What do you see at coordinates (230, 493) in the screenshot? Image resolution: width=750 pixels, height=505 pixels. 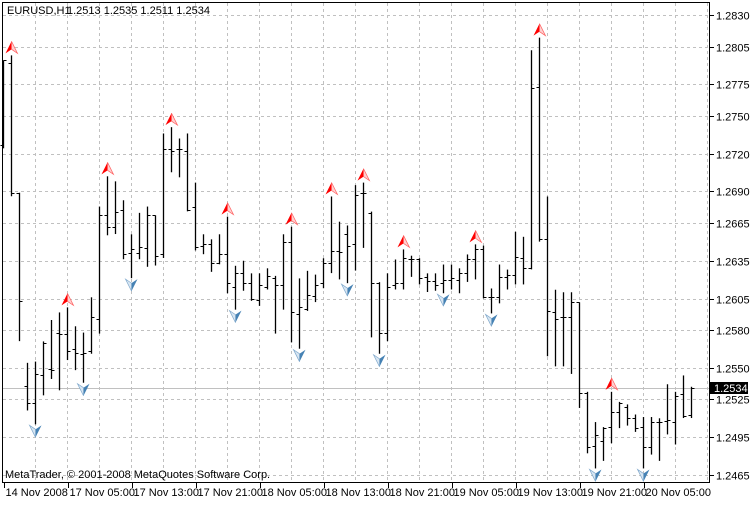 I see `x-tick-label: 17 Nov 21:00` at bounding box center [230, 493].